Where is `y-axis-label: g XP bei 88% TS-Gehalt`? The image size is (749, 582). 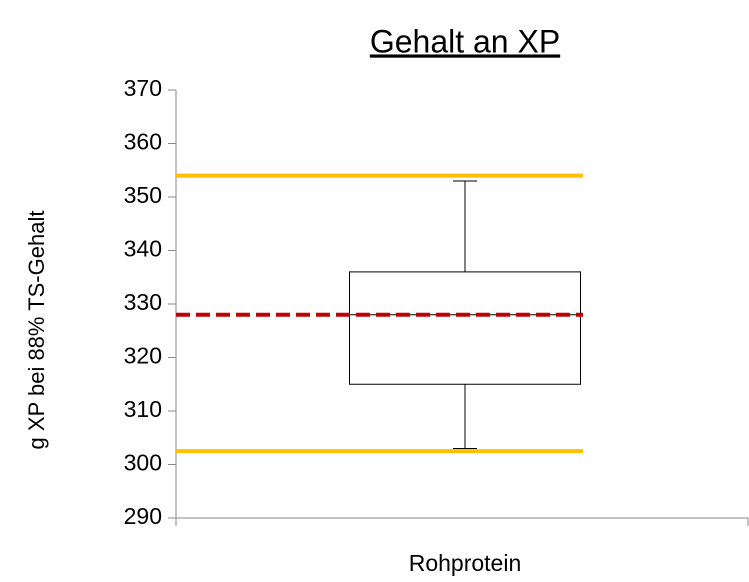
y-axis-label: g XP bei 88% TS-Gehalt is located at coordinates (36, 330).